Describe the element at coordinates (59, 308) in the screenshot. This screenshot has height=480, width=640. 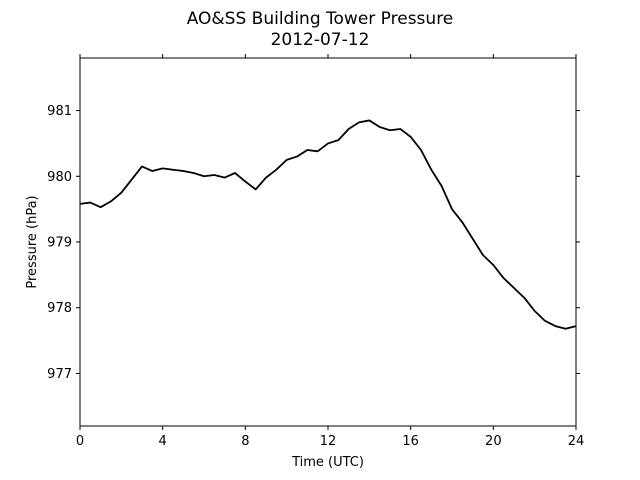
I see `y-tick-label: 978` at that location.